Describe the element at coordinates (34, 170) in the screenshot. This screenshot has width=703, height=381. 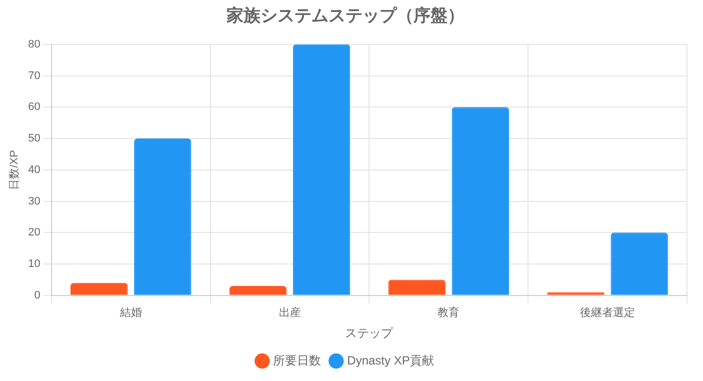
I see `y-tick-label: 40` at that location.